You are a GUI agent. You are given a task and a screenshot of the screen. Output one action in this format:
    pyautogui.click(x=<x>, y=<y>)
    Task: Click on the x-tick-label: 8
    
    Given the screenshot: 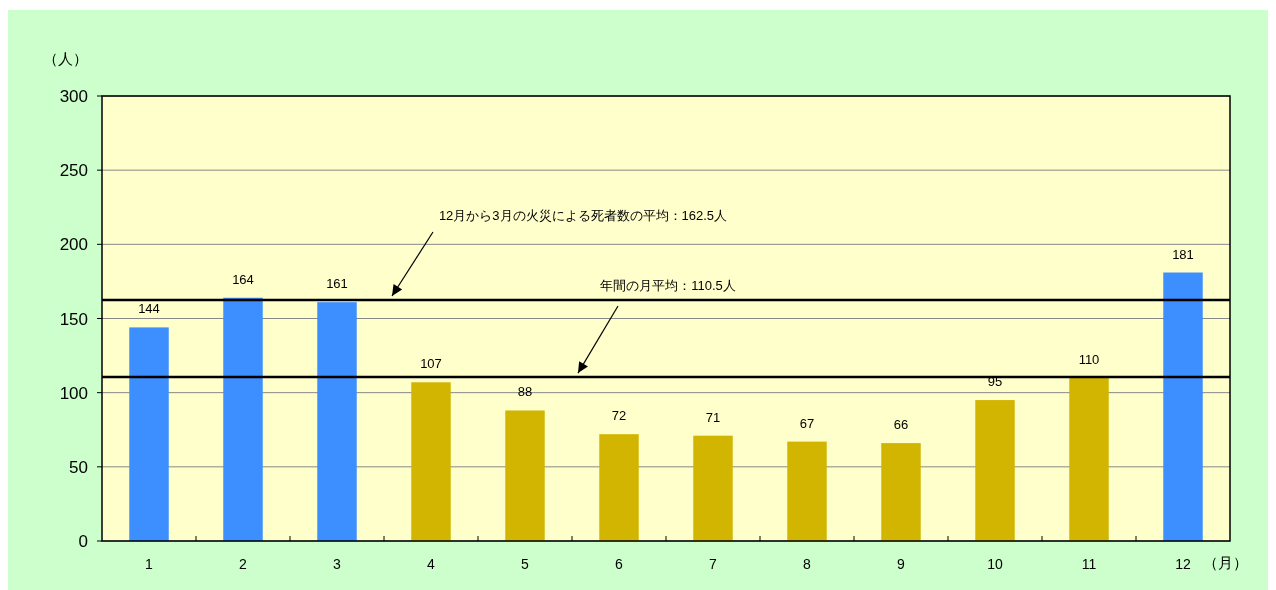 What is the action you would take?
    pyautogui.click(x=807, y=564)
    